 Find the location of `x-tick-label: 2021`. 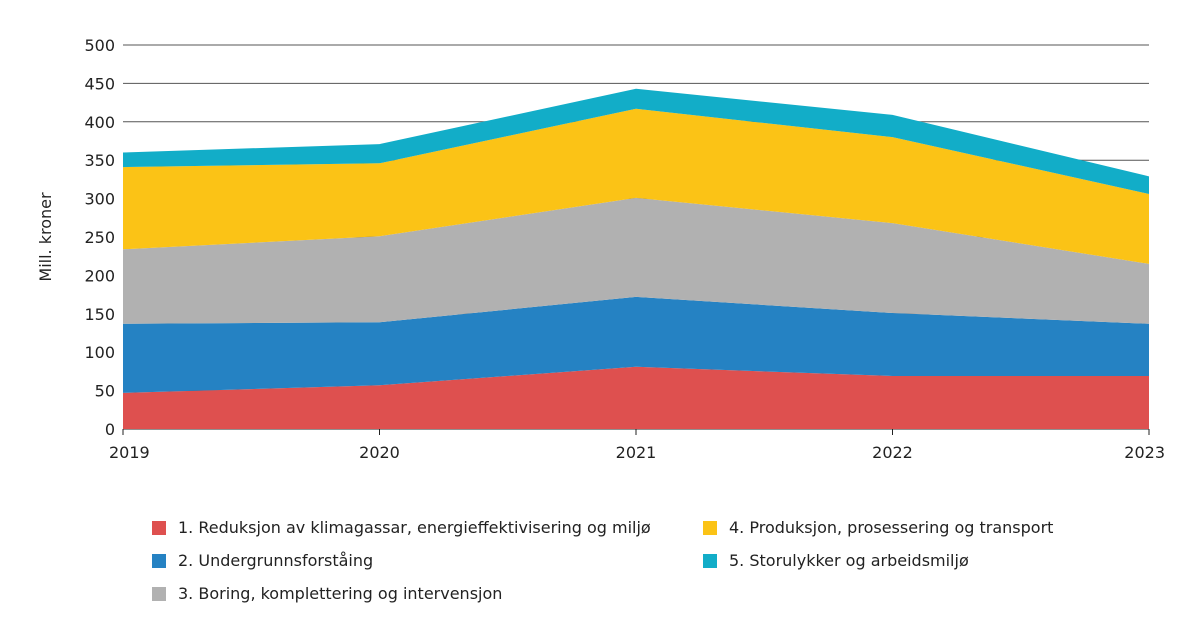

x-tick-label: 2021 is located at coordinates (636, 452).